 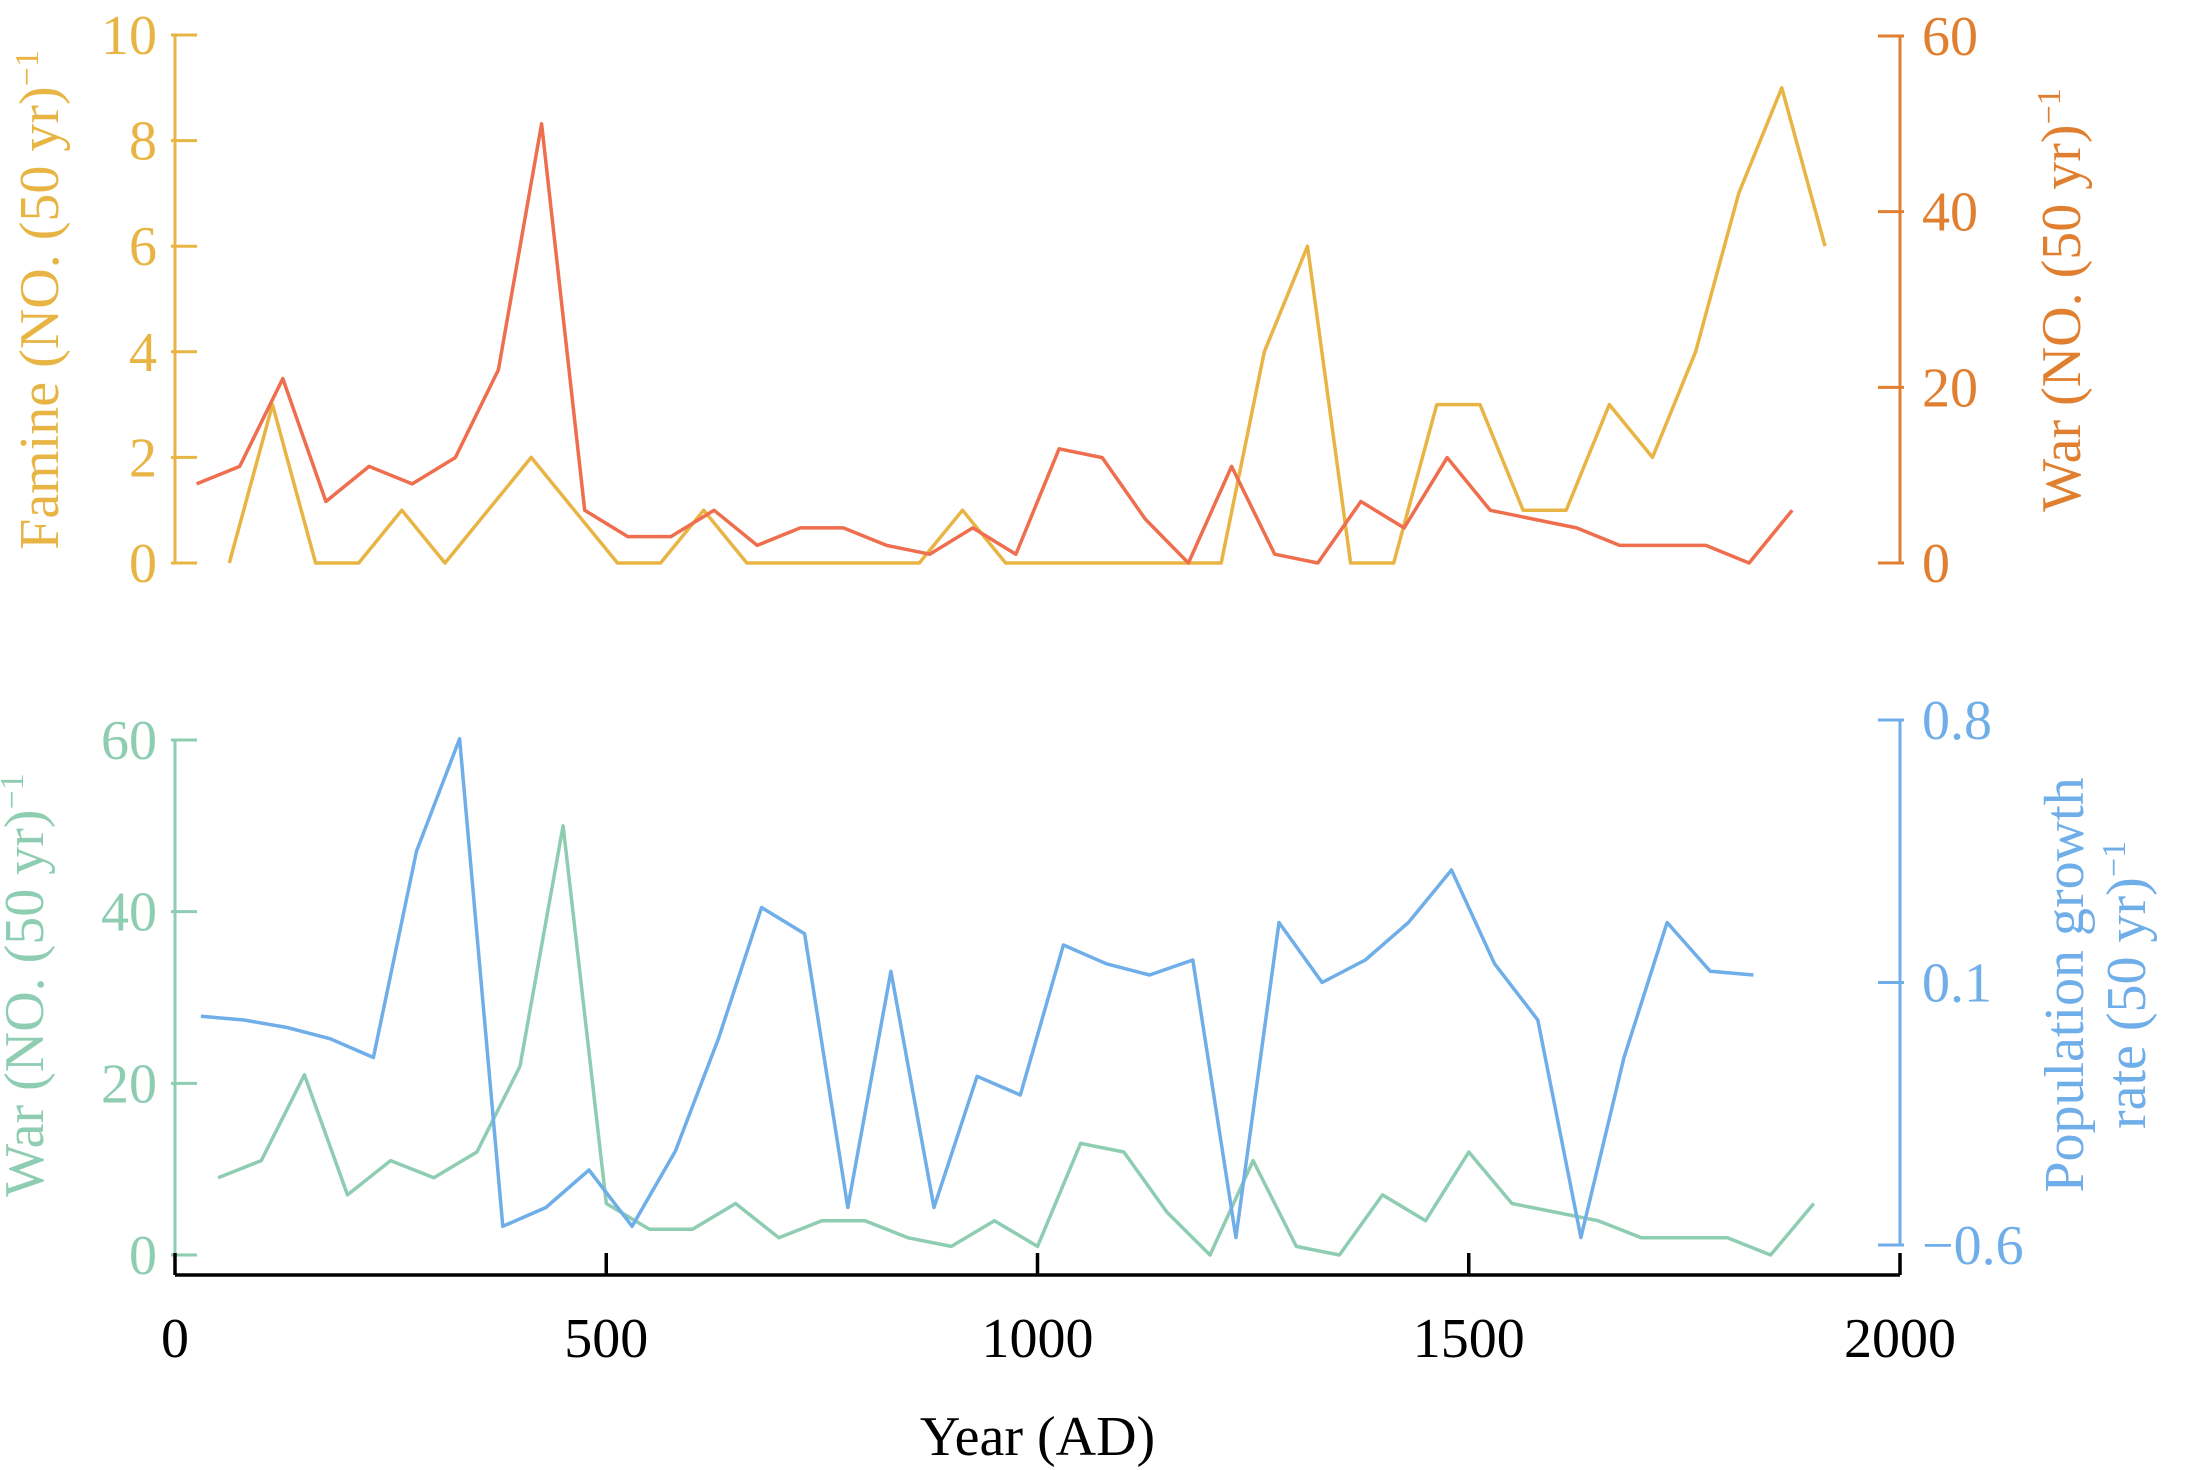 What do you see at coordinates (143, 353) in the screenshot?
I see `top-left-tick-label: 4` at bounding box center [143, 353].